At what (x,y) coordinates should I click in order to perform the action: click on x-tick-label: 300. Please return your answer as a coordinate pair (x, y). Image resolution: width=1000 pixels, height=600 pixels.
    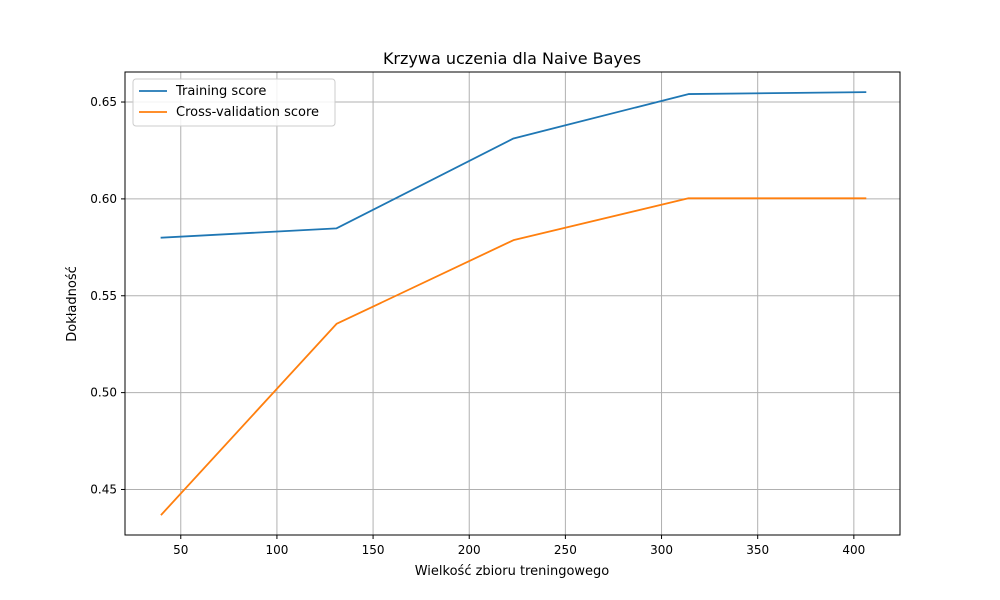
    Looking at the image, I should click on (661, 550).